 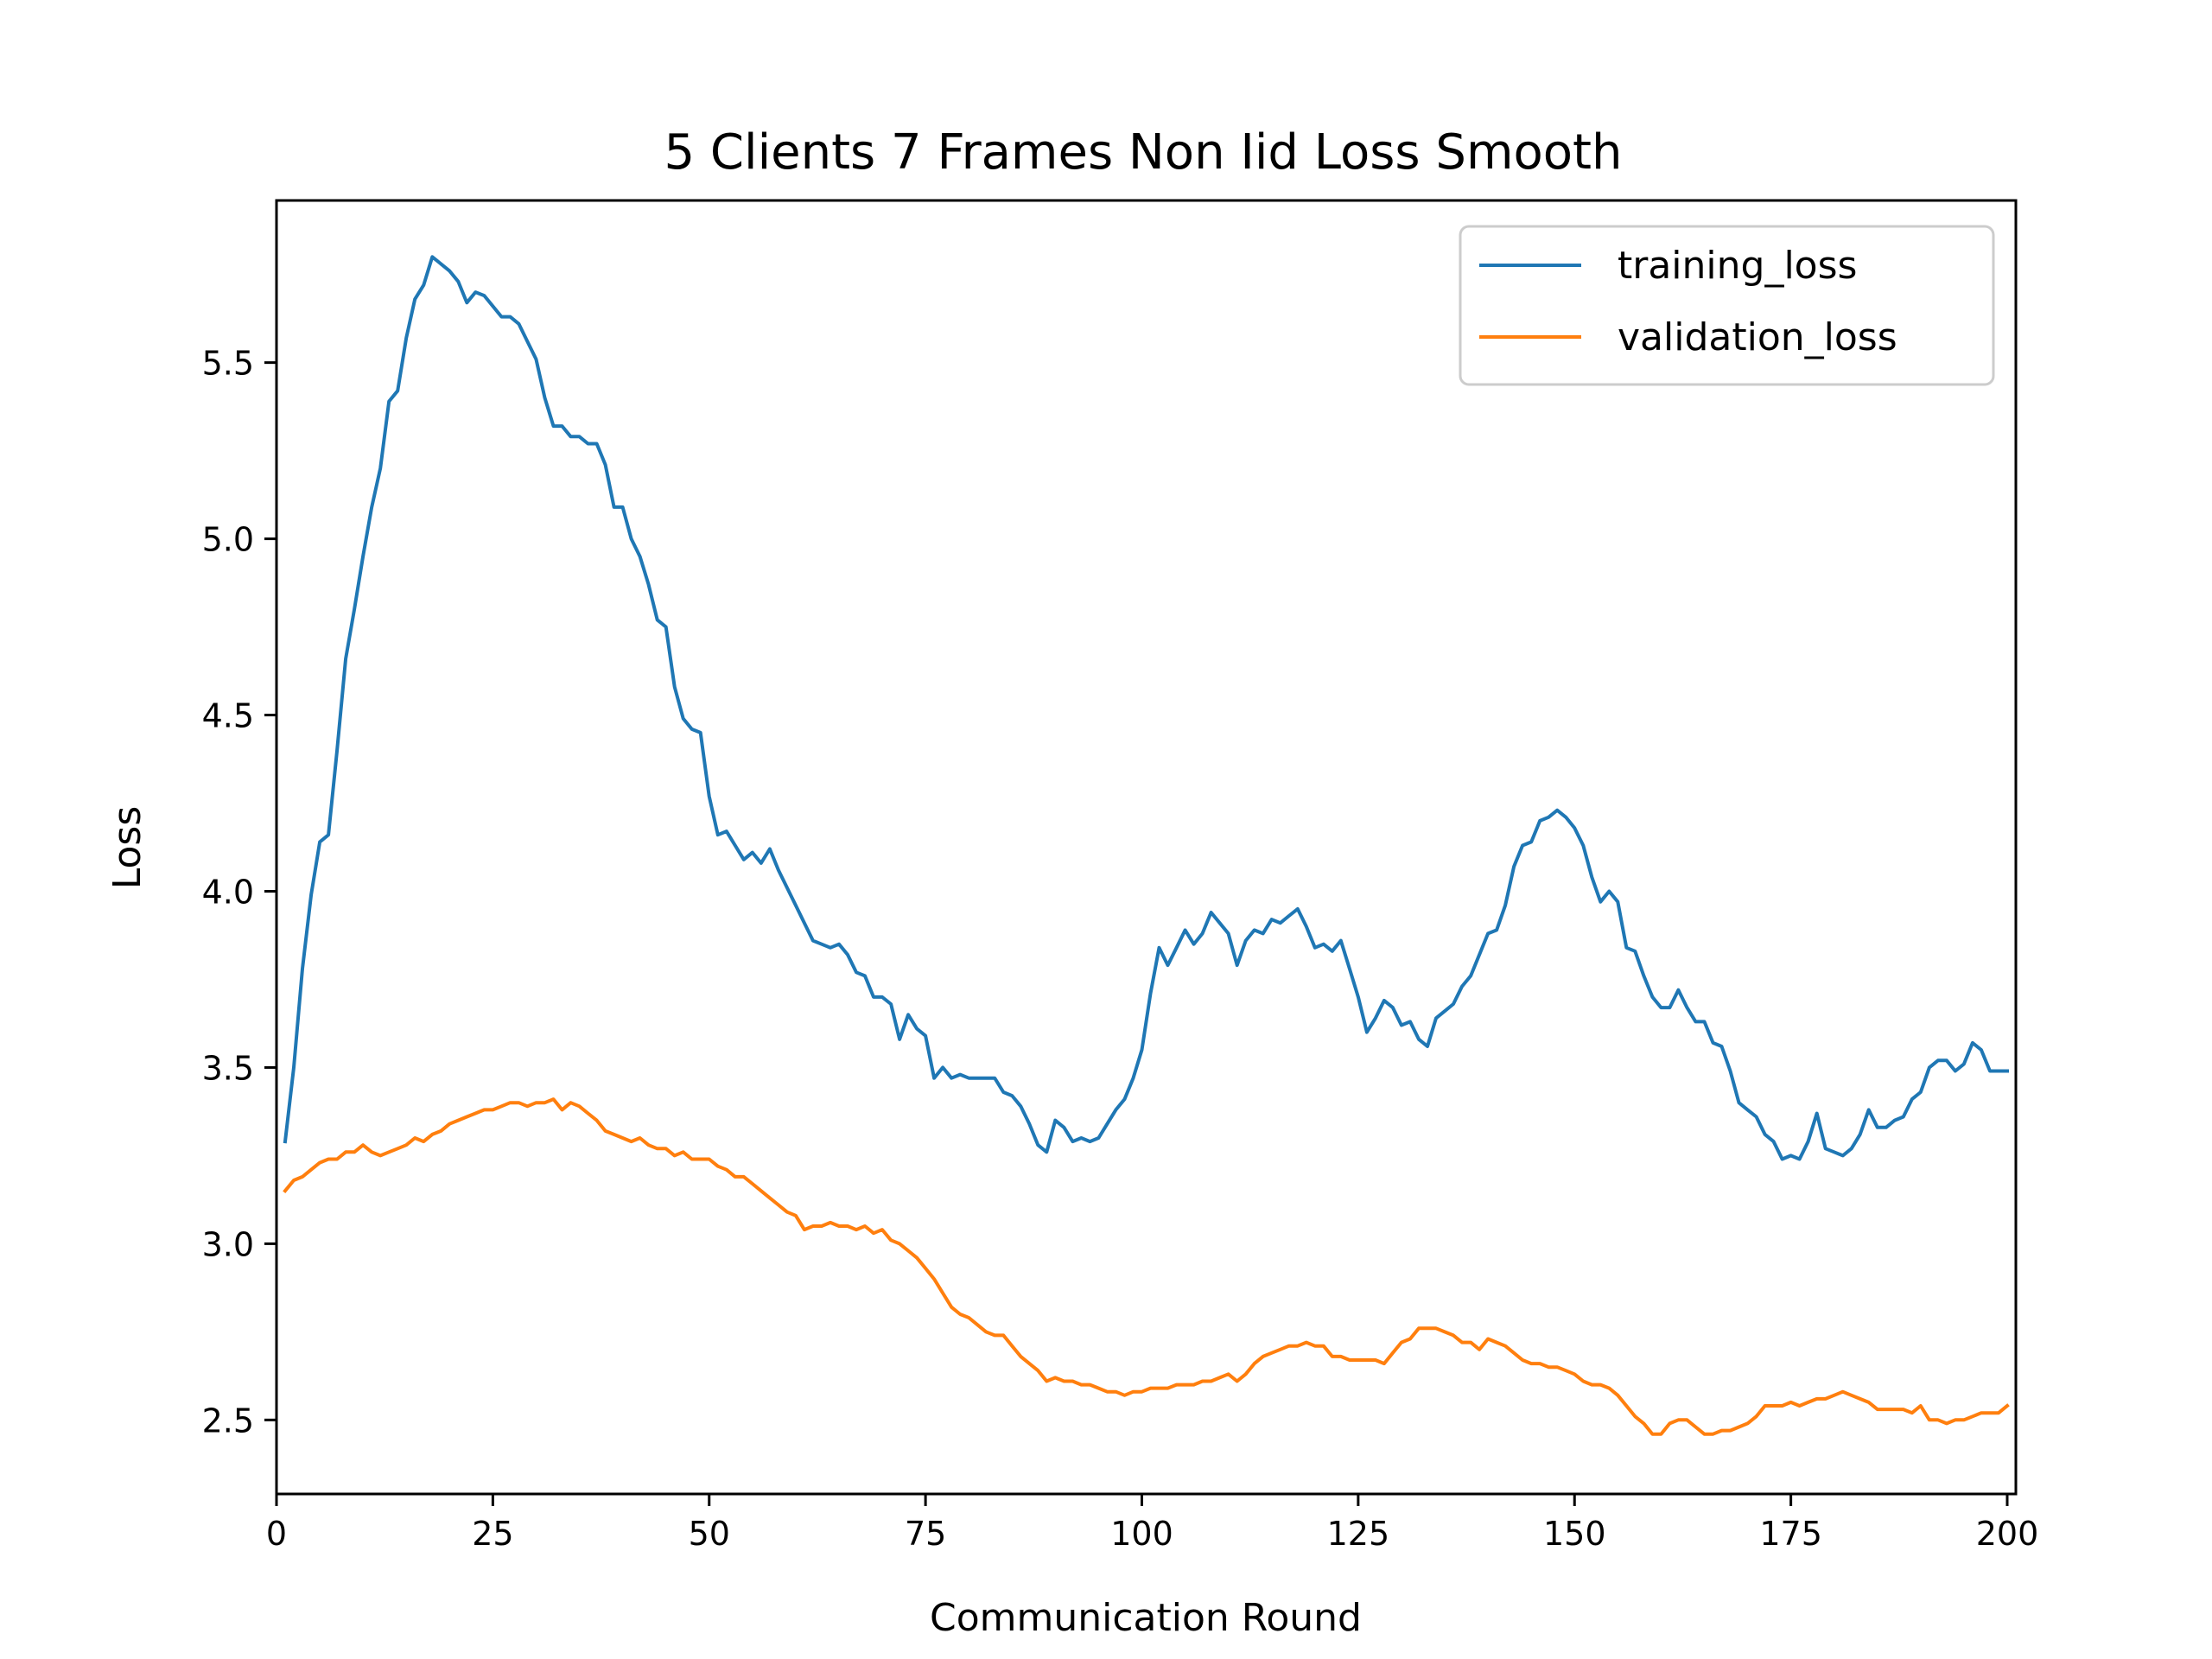 What do you see at coordinates (1146, 1618) in the screenshot?
I see `x-axis-title: Communication Round` at bounding box center [1146, 1618].